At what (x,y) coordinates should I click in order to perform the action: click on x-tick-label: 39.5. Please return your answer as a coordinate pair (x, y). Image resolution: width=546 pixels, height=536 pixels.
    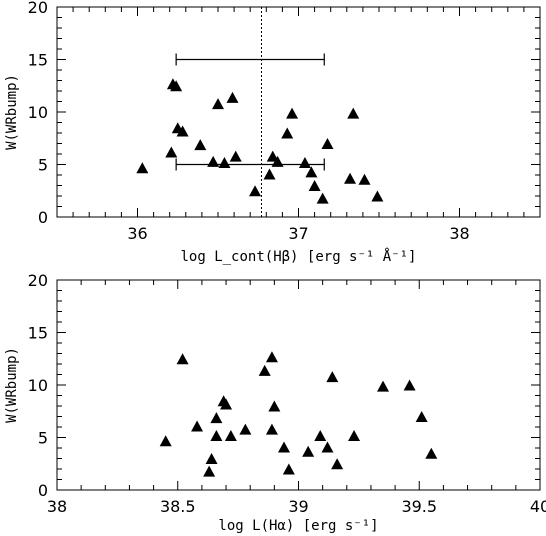
    Looking at the image, I should click on (419, 506).